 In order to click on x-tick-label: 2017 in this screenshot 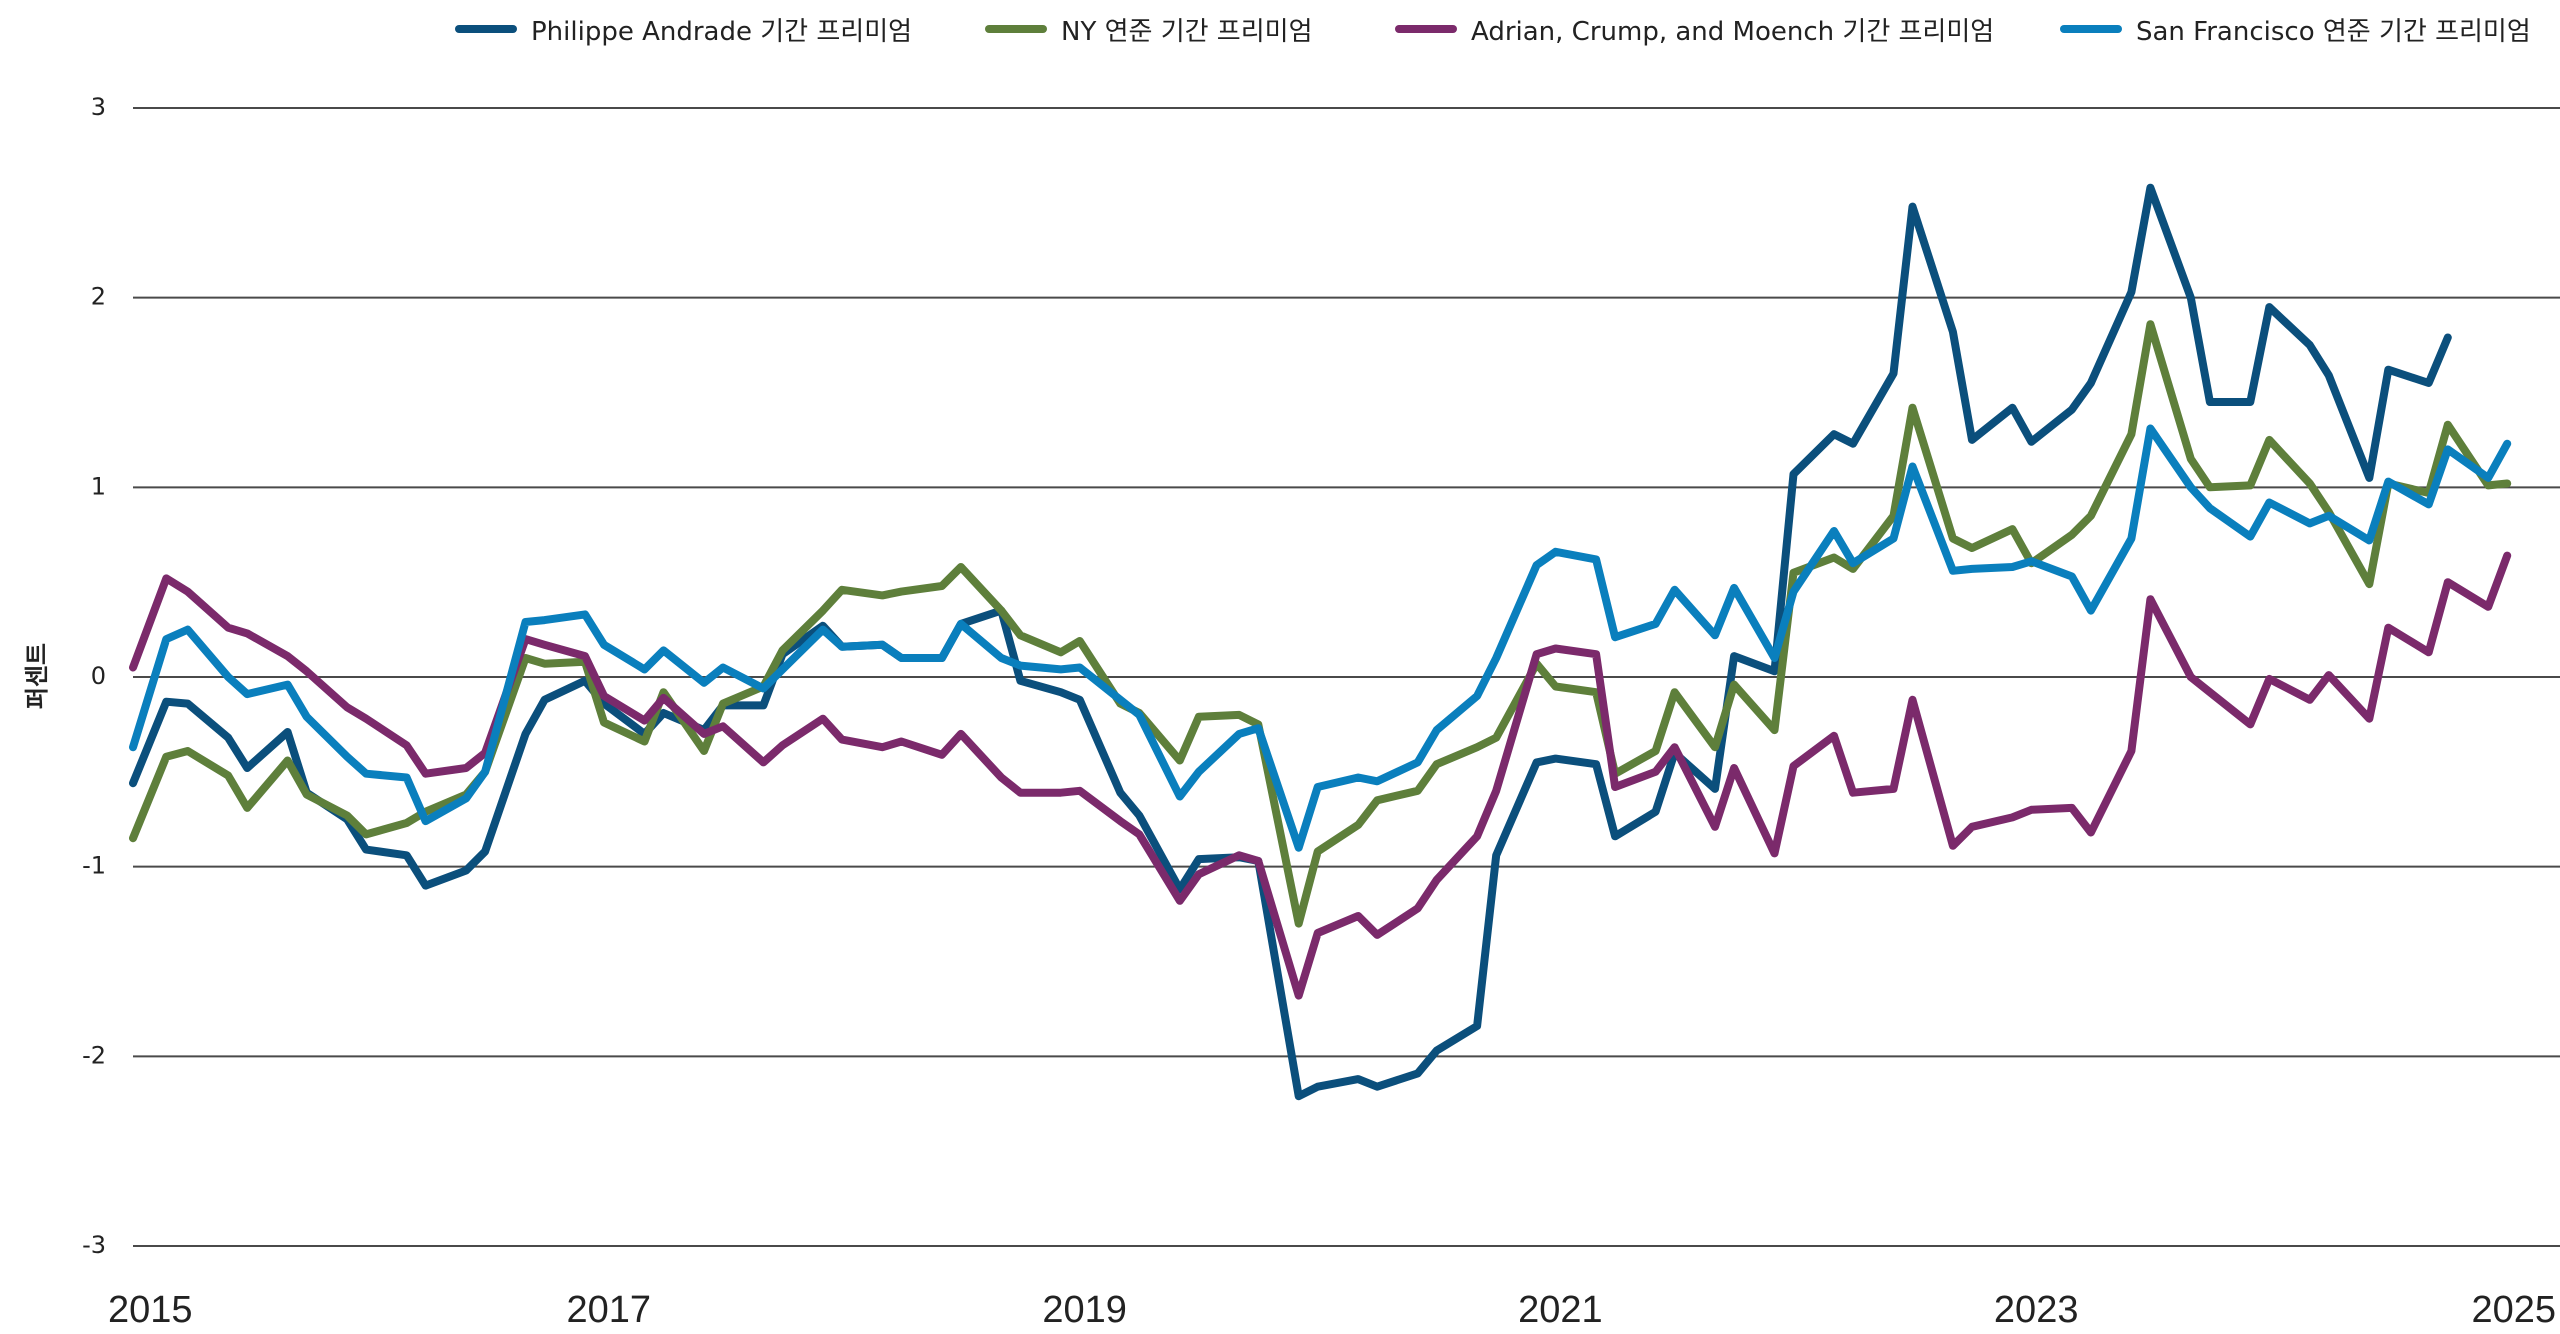, I will do `click(609, 1310)`.